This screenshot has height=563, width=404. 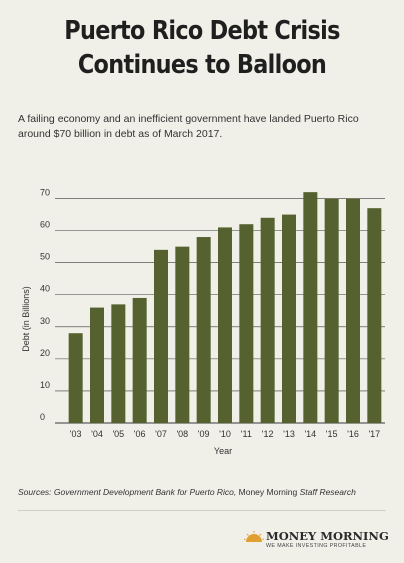 I want to click on y-axis-ticks: 0 10 20 30 40 50 60 70, so click(x=45, y=305).